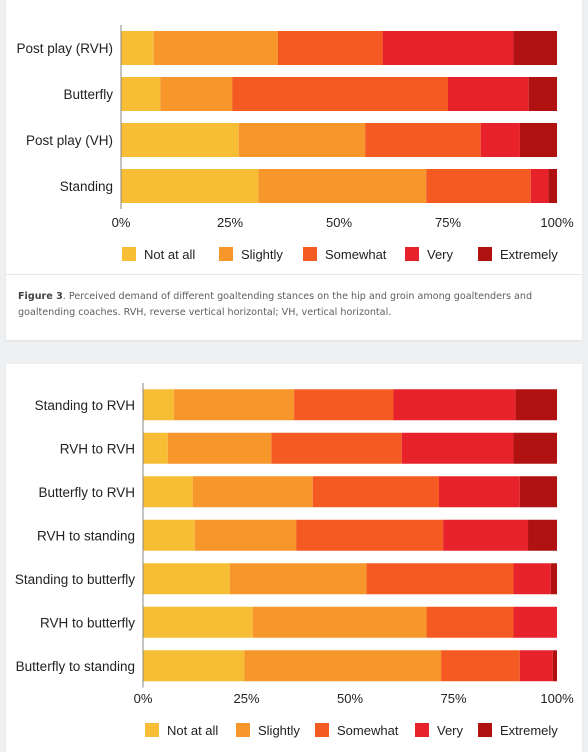 This screenshot has width=588, height=752. I want to click on category-label: Butterfly to RVH, so click(86, 492).